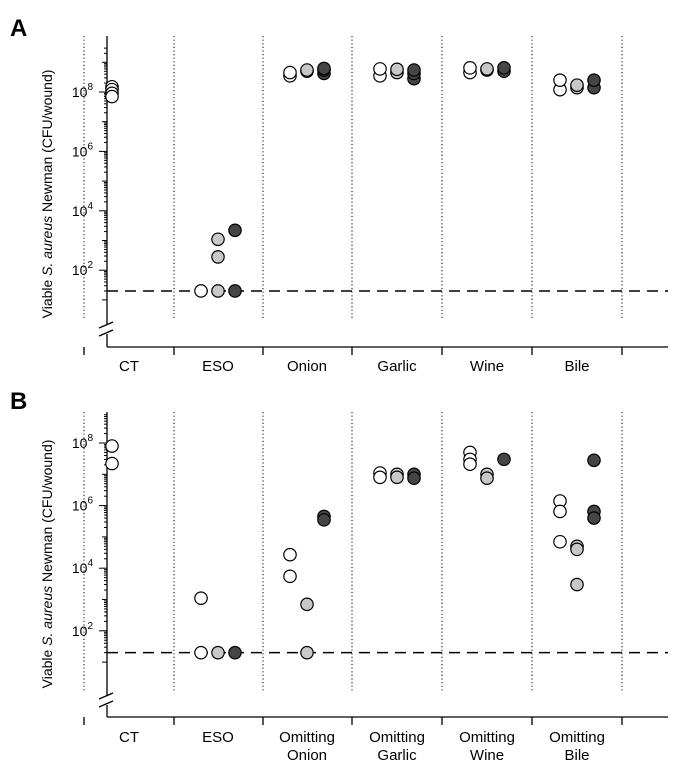  Describe the element at coordinates (577, 746) in the screenshot. I see `category-label: Omitting Bile` at that location.